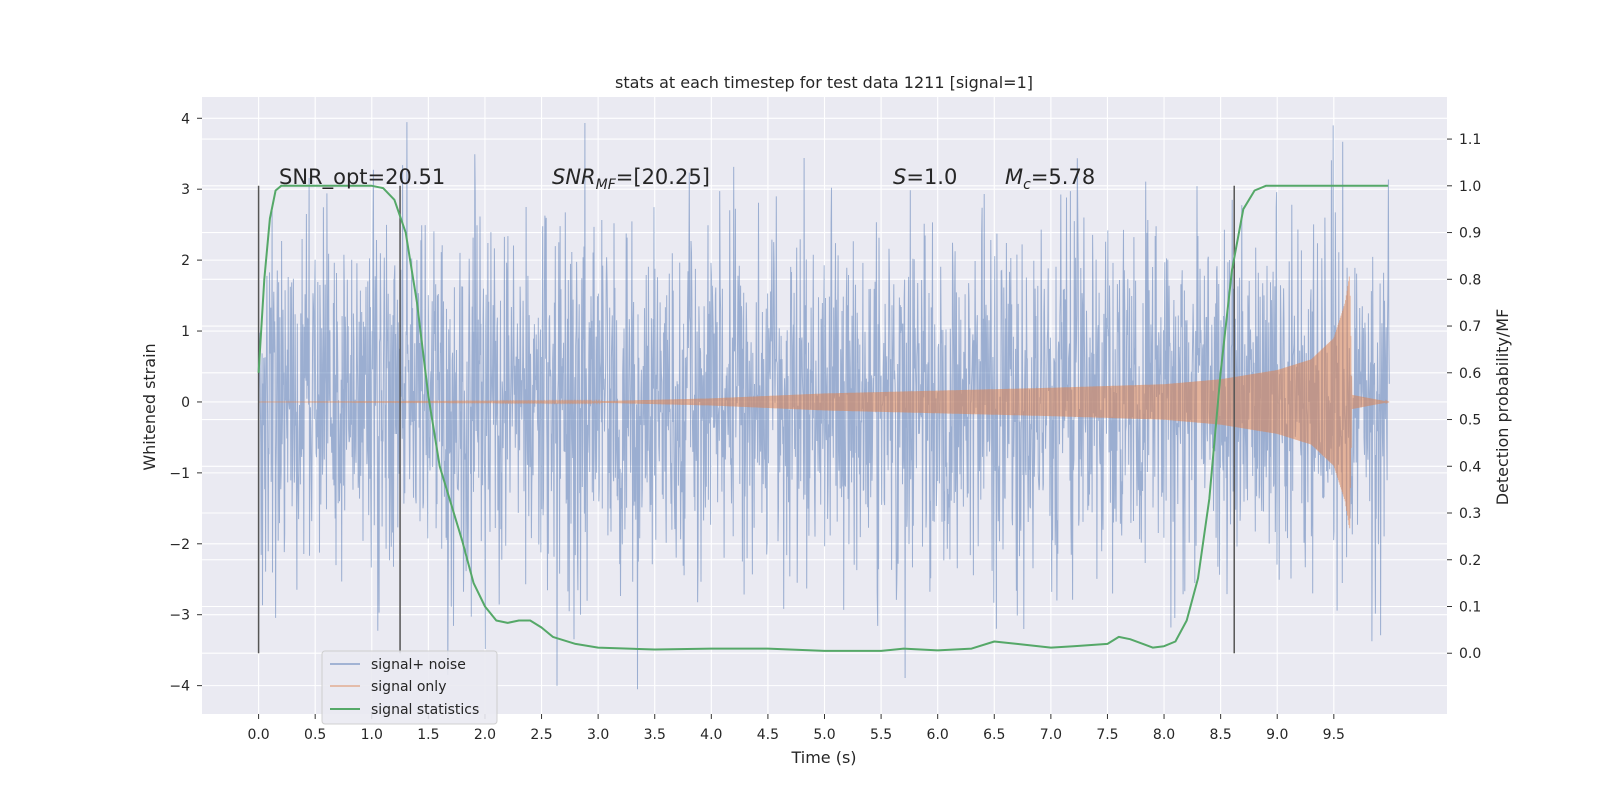 This screenshot has width=1600, height=800. I want to click on y2-tick-label-11: 1.1, so click(1470, 140).